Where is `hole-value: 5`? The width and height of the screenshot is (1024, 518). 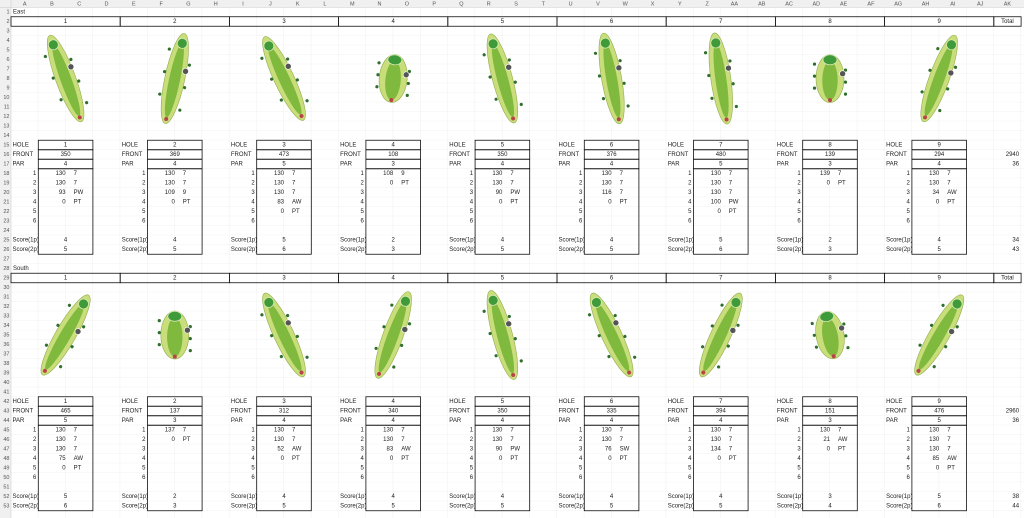 hole-value: 5 is located at coordinates (503, 402).